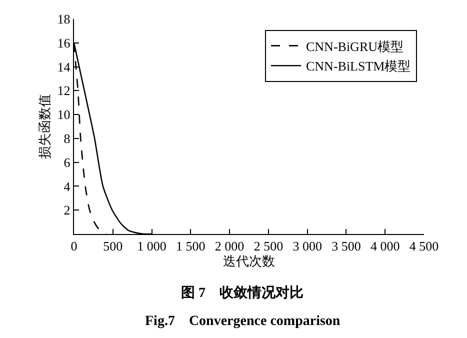 The height and width of the screenshot is (338, 467). What do you see at coordinates (63, 114) in the screenshot?
I see `y-tick-label: 10` at bounding box center [63, 114].